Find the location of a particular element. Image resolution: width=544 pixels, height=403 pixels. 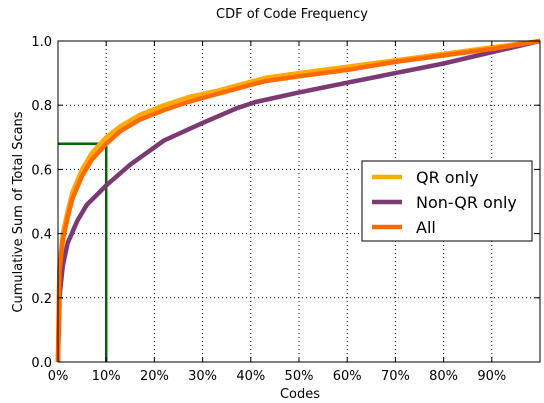

x-tick-label: 60% is located at coordinates (347, 376).